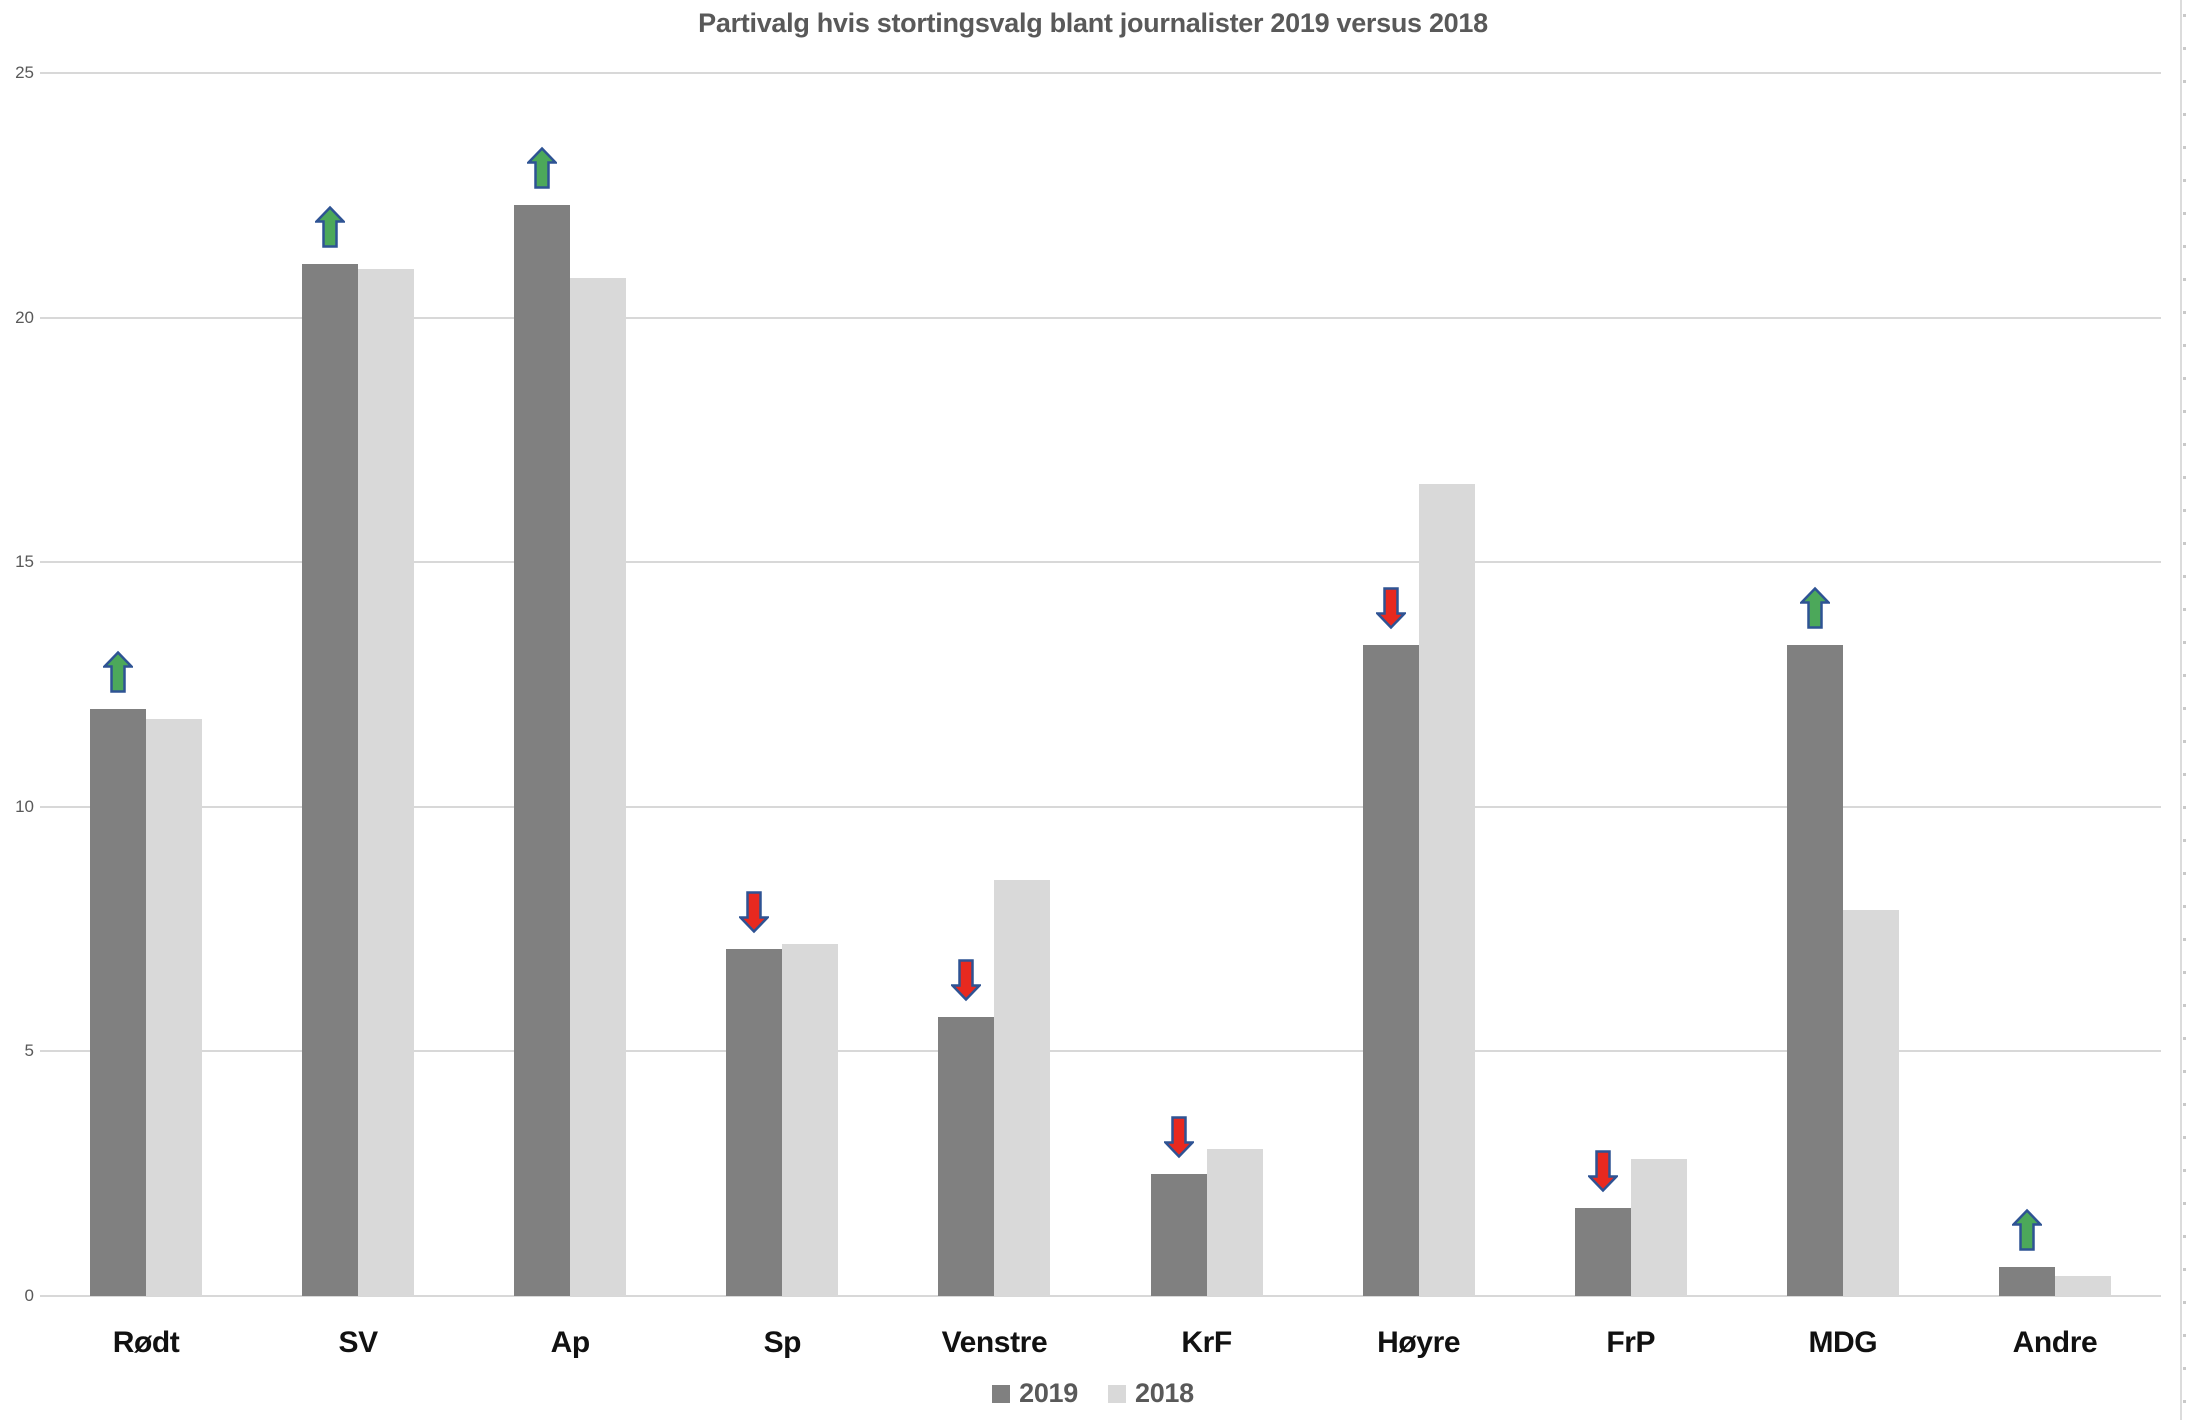  Describe the element at coordinates (2026, 1281) in the screenshot. I see `bar-2019-andre` at that location.